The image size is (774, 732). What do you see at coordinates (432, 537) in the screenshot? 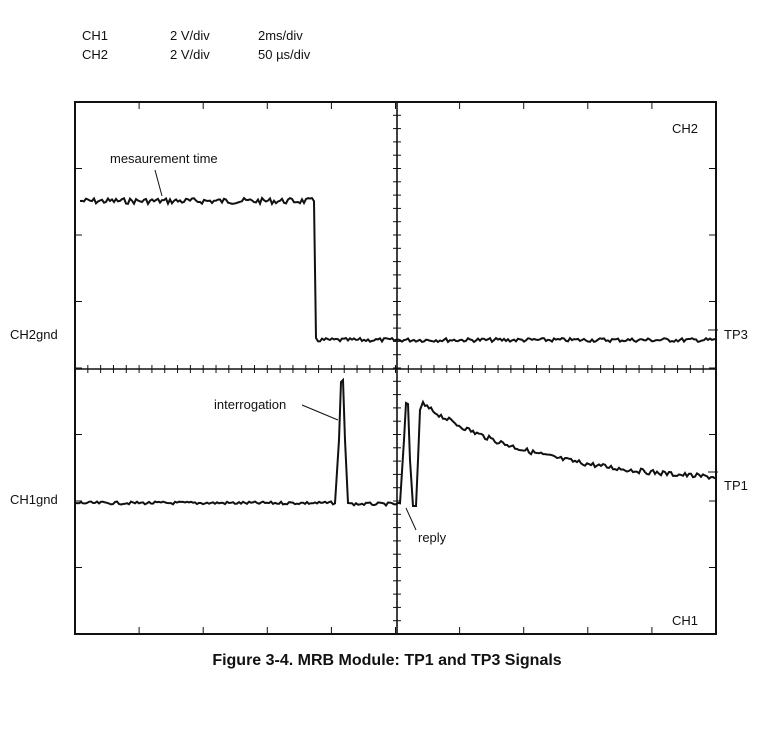
I see `reply-label: reply` at bounding box center [432, 537].